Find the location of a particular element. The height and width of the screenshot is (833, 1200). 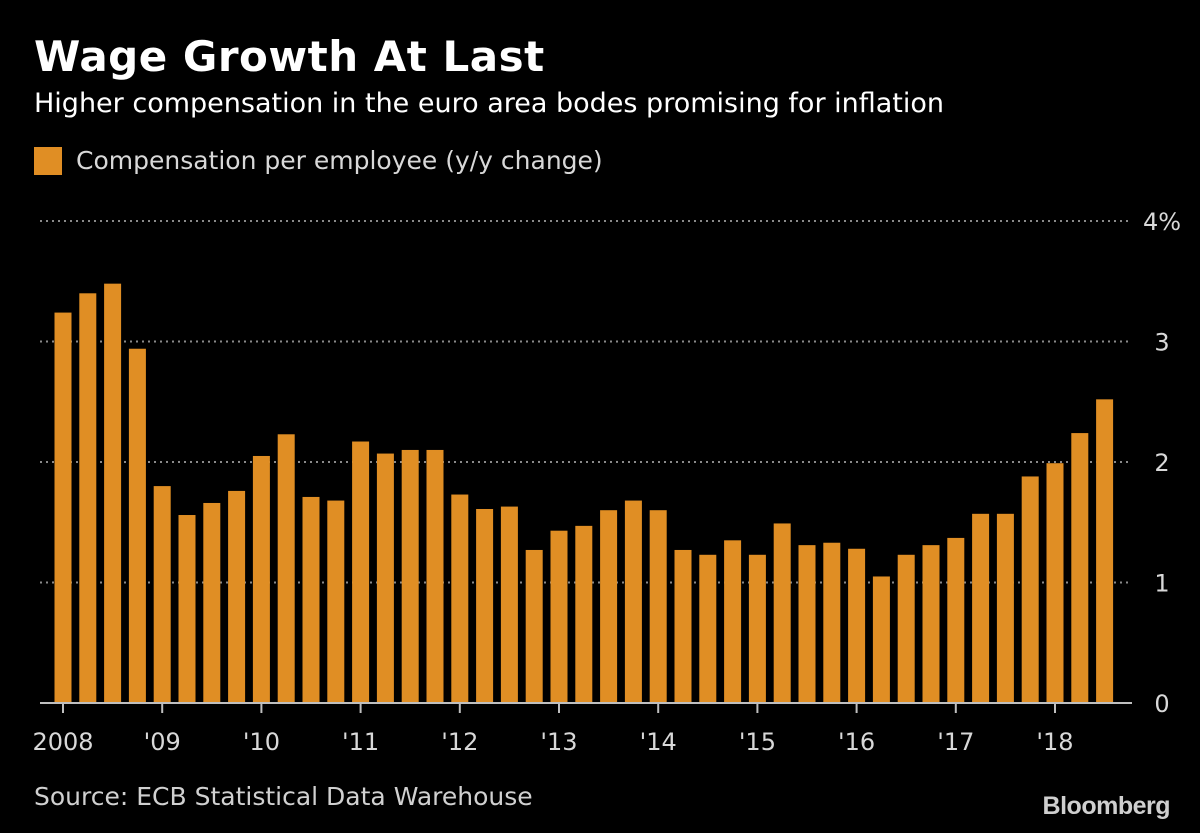

x-tick-label: '18 is located at coordinates (1054, 742).